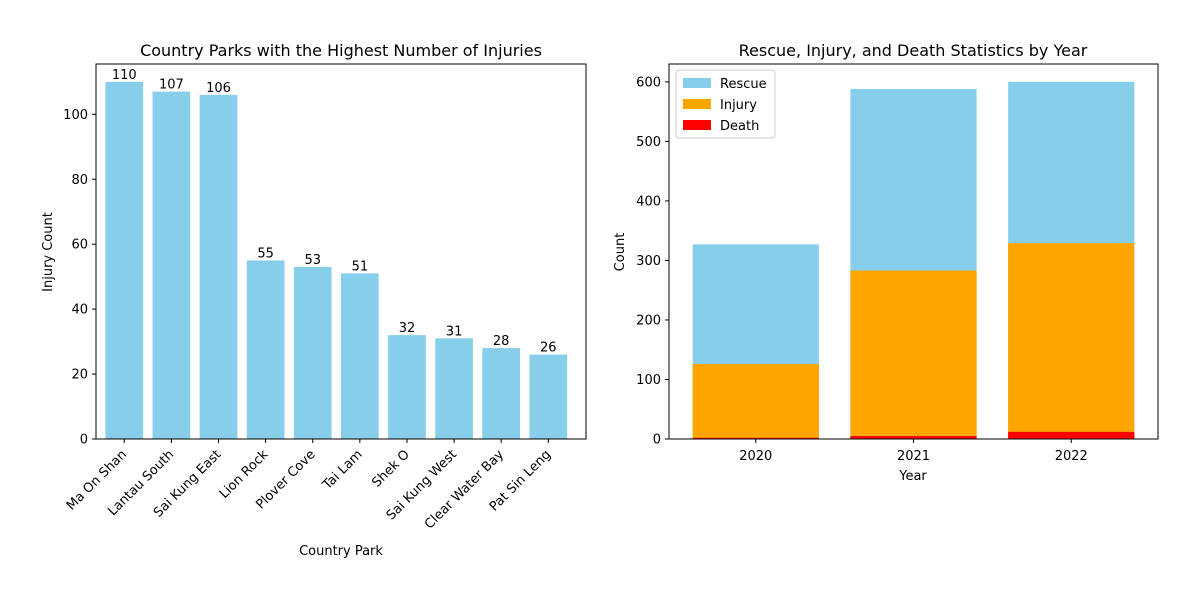 The image size is (1200, 600). I want to click on data-label: 51, so click(360, 266).